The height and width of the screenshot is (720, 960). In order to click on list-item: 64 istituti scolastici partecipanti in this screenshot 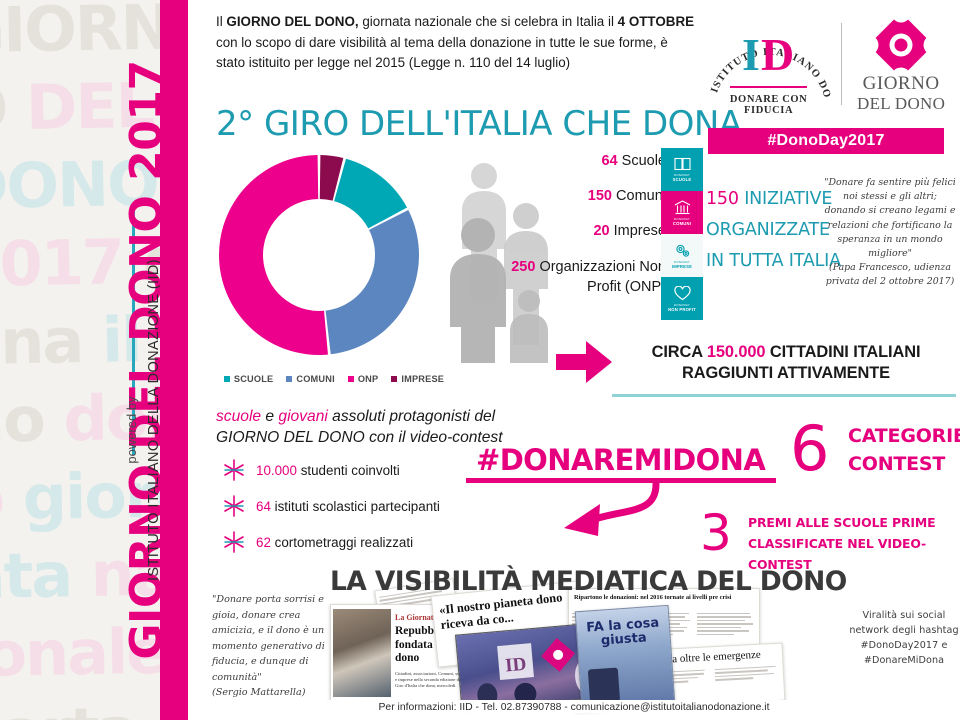, I will do `click(372, 506)`.